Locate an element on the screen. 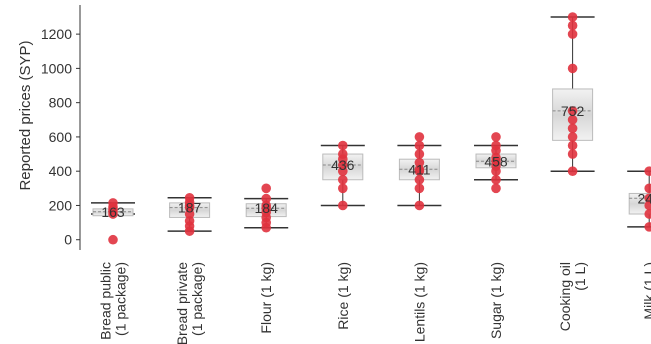 The height and width of the screenshot is (344, 651). y-tick-label: 1000 is located at coordinates (56, 68).